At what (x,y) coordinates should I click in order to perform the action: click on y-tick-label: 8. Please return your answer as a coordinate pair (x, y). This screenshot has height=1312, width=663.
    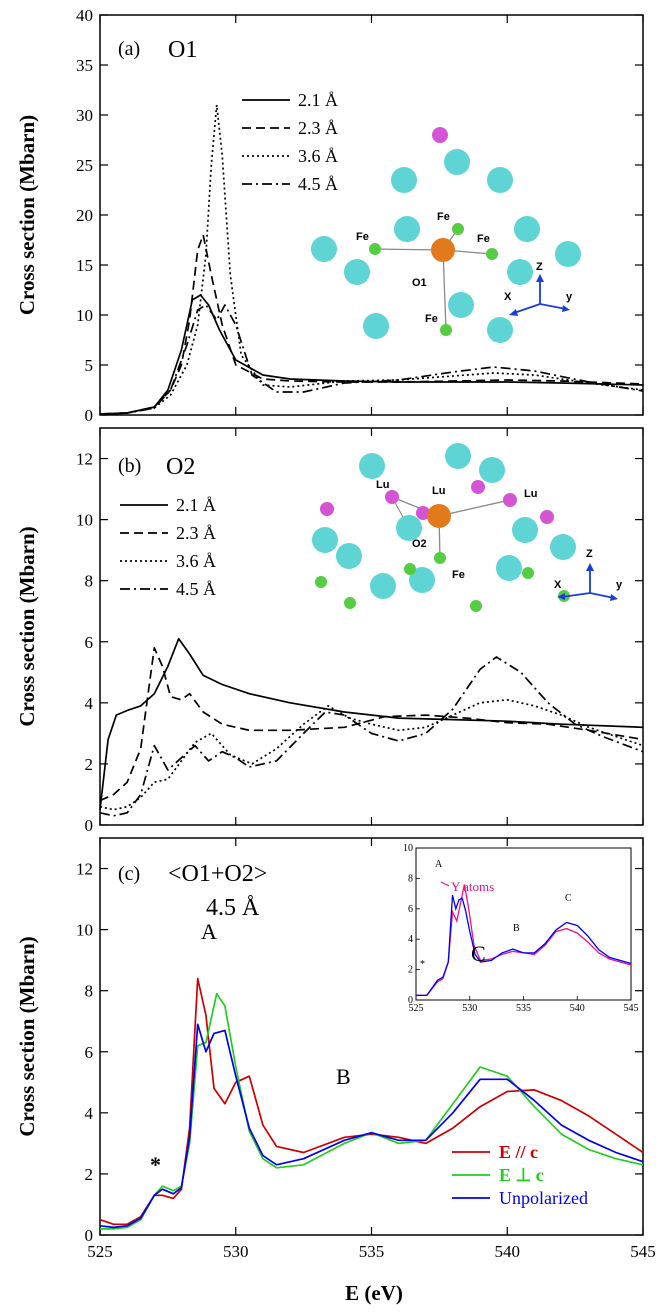
    Looking at the image, I should click on (89, 581).